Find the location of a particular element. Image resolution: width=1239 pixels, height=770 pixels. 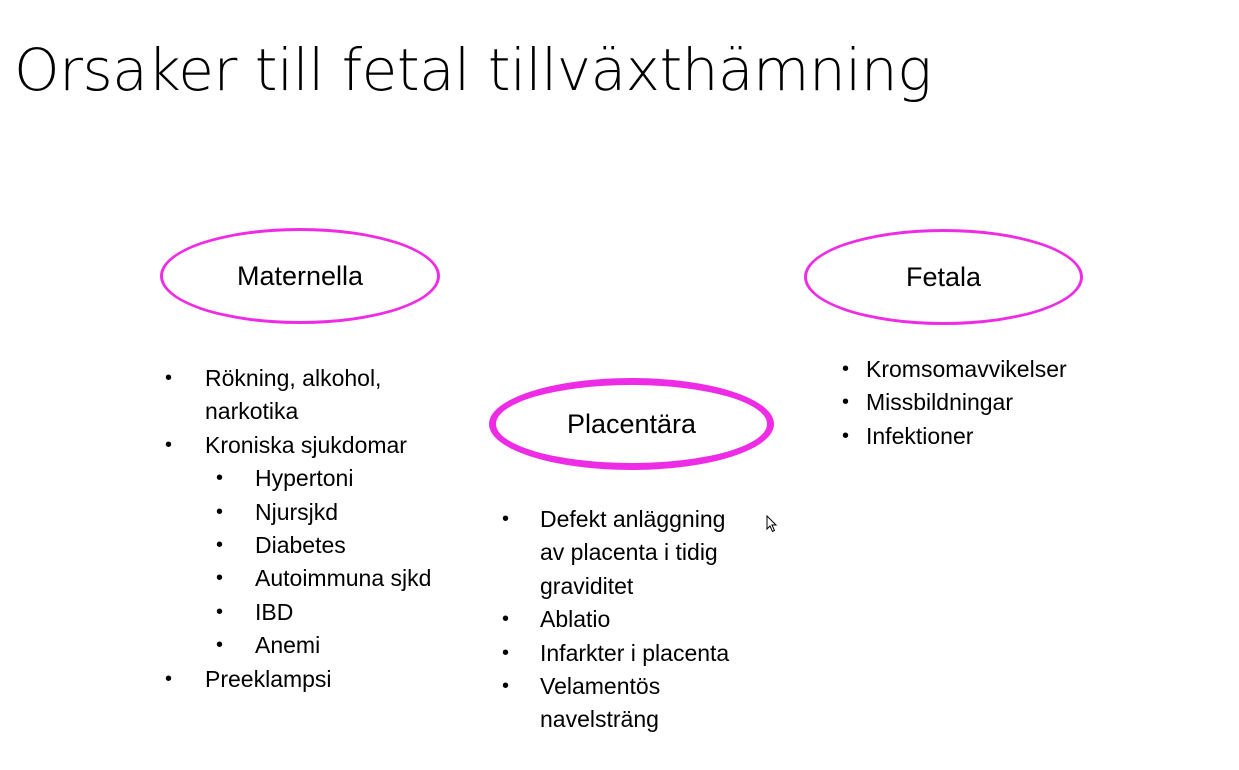

list-subitem: • Autoimmuna sjkd is located at coordinates (298, 578).